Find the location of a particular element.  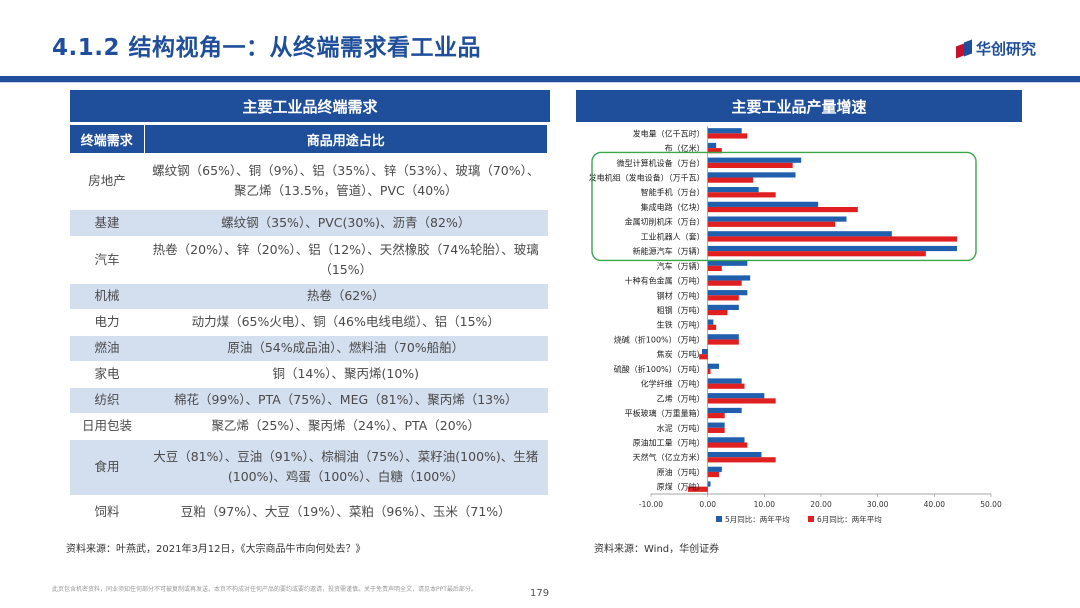

usage-share-cell: 聚乙烯（25%）、聚丙烯（24%）、PTA（20%） is located at coordinates (346, 426).